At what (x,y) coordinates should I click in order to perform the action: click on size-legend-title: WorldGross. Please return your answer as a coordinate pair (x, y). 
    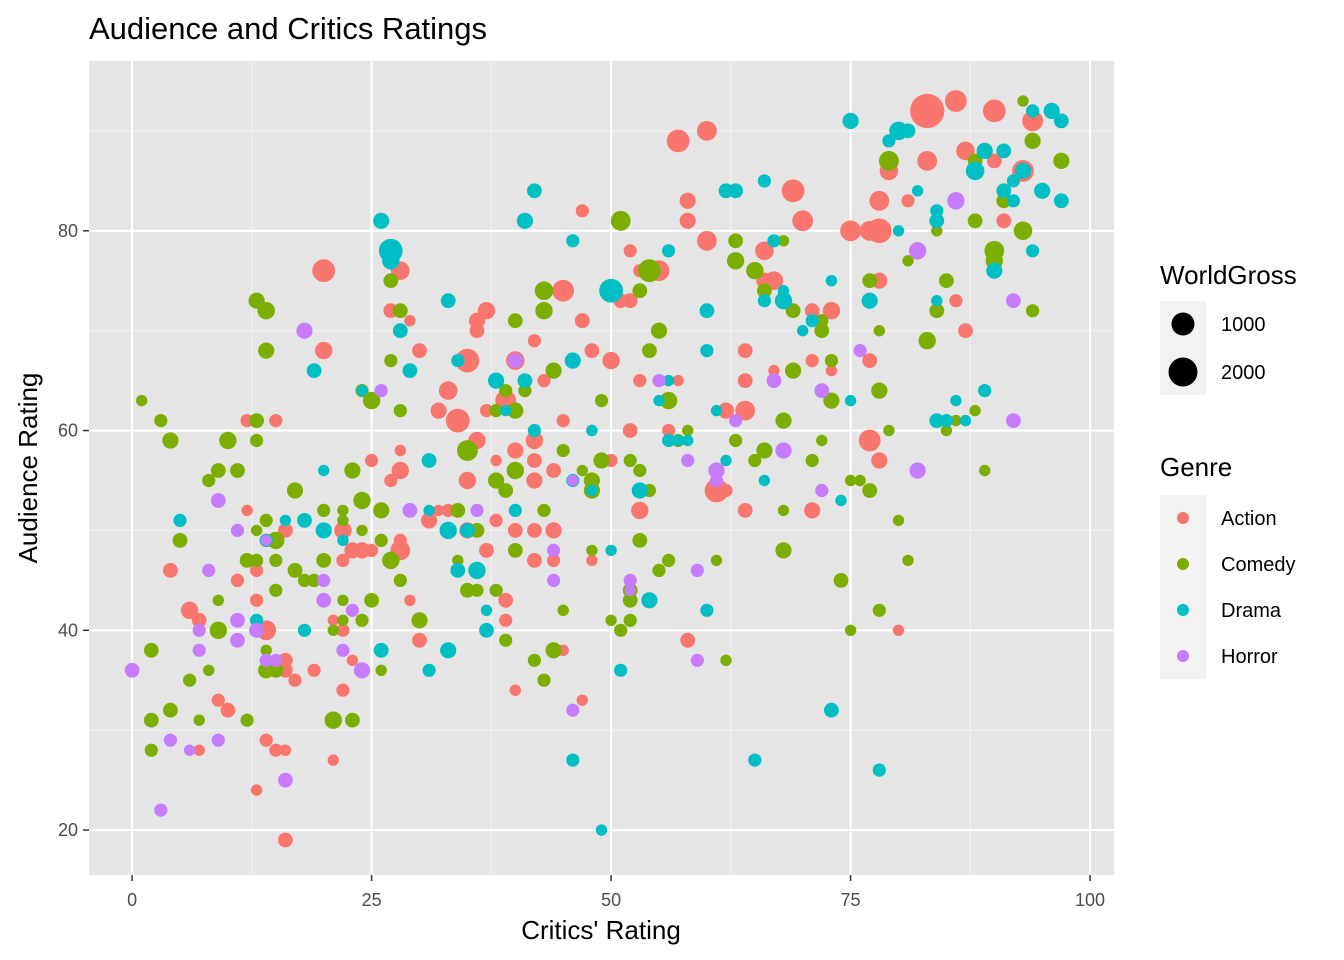
    Looking at the image, I should click on (1228, 275).